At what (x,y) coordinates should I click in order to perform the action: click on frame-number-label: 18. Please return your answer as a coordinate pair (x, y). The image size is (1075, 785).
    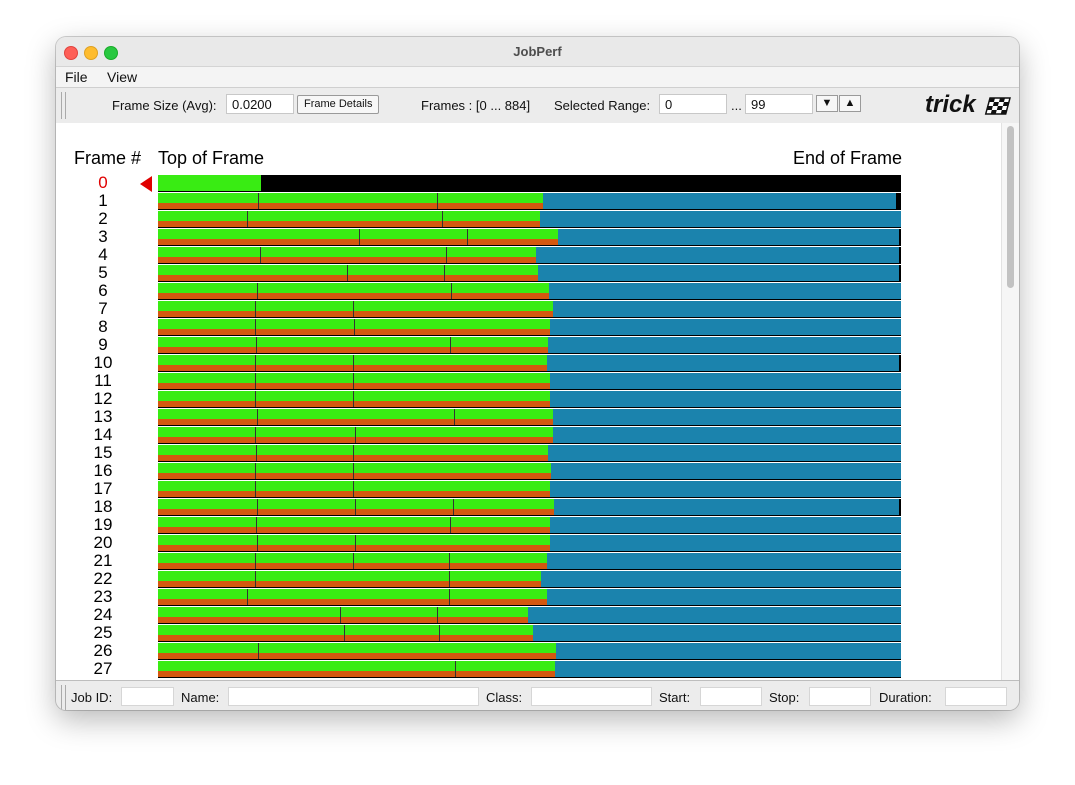
    Looking at the image, I should click on (103, 506).